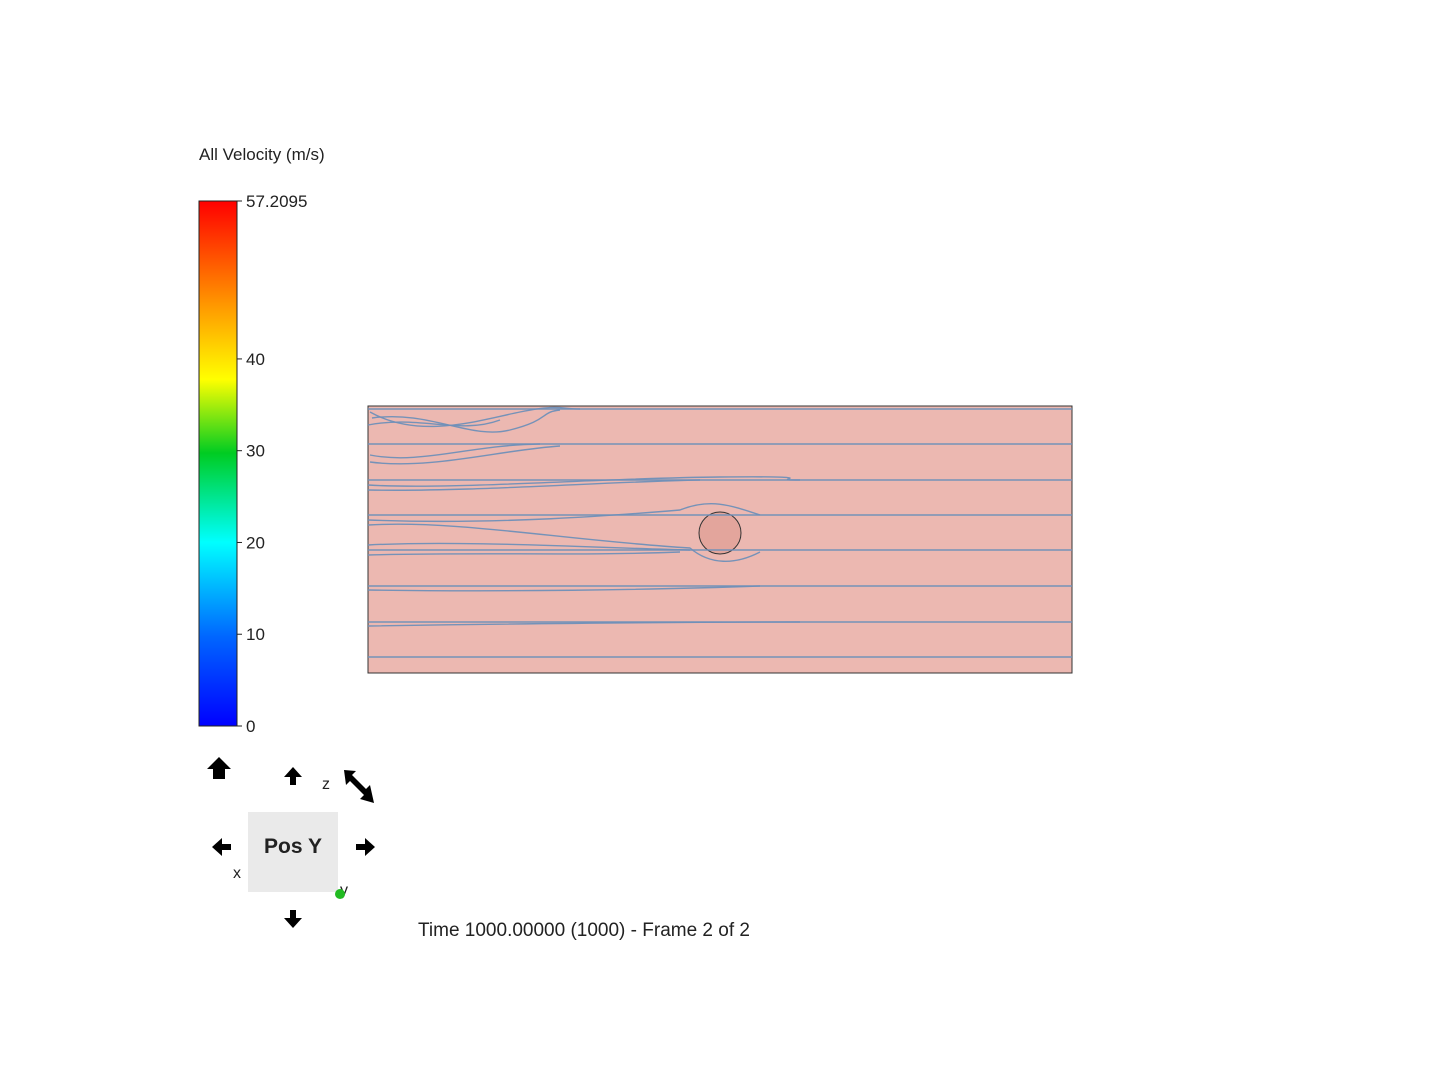  Describe the element at coordinates (293, 919) in the screenshot. I see `arrow-down` at that location.